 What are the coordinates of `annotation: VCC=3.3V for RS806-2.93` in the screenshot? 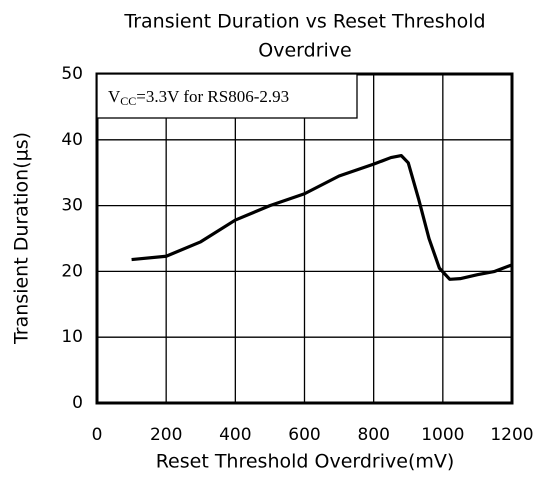 It's located at (198, 97).